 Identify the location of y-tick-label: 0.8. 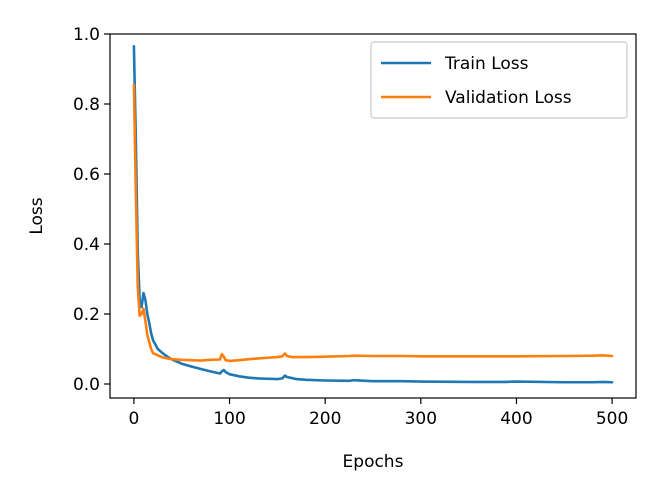
(86, 105).